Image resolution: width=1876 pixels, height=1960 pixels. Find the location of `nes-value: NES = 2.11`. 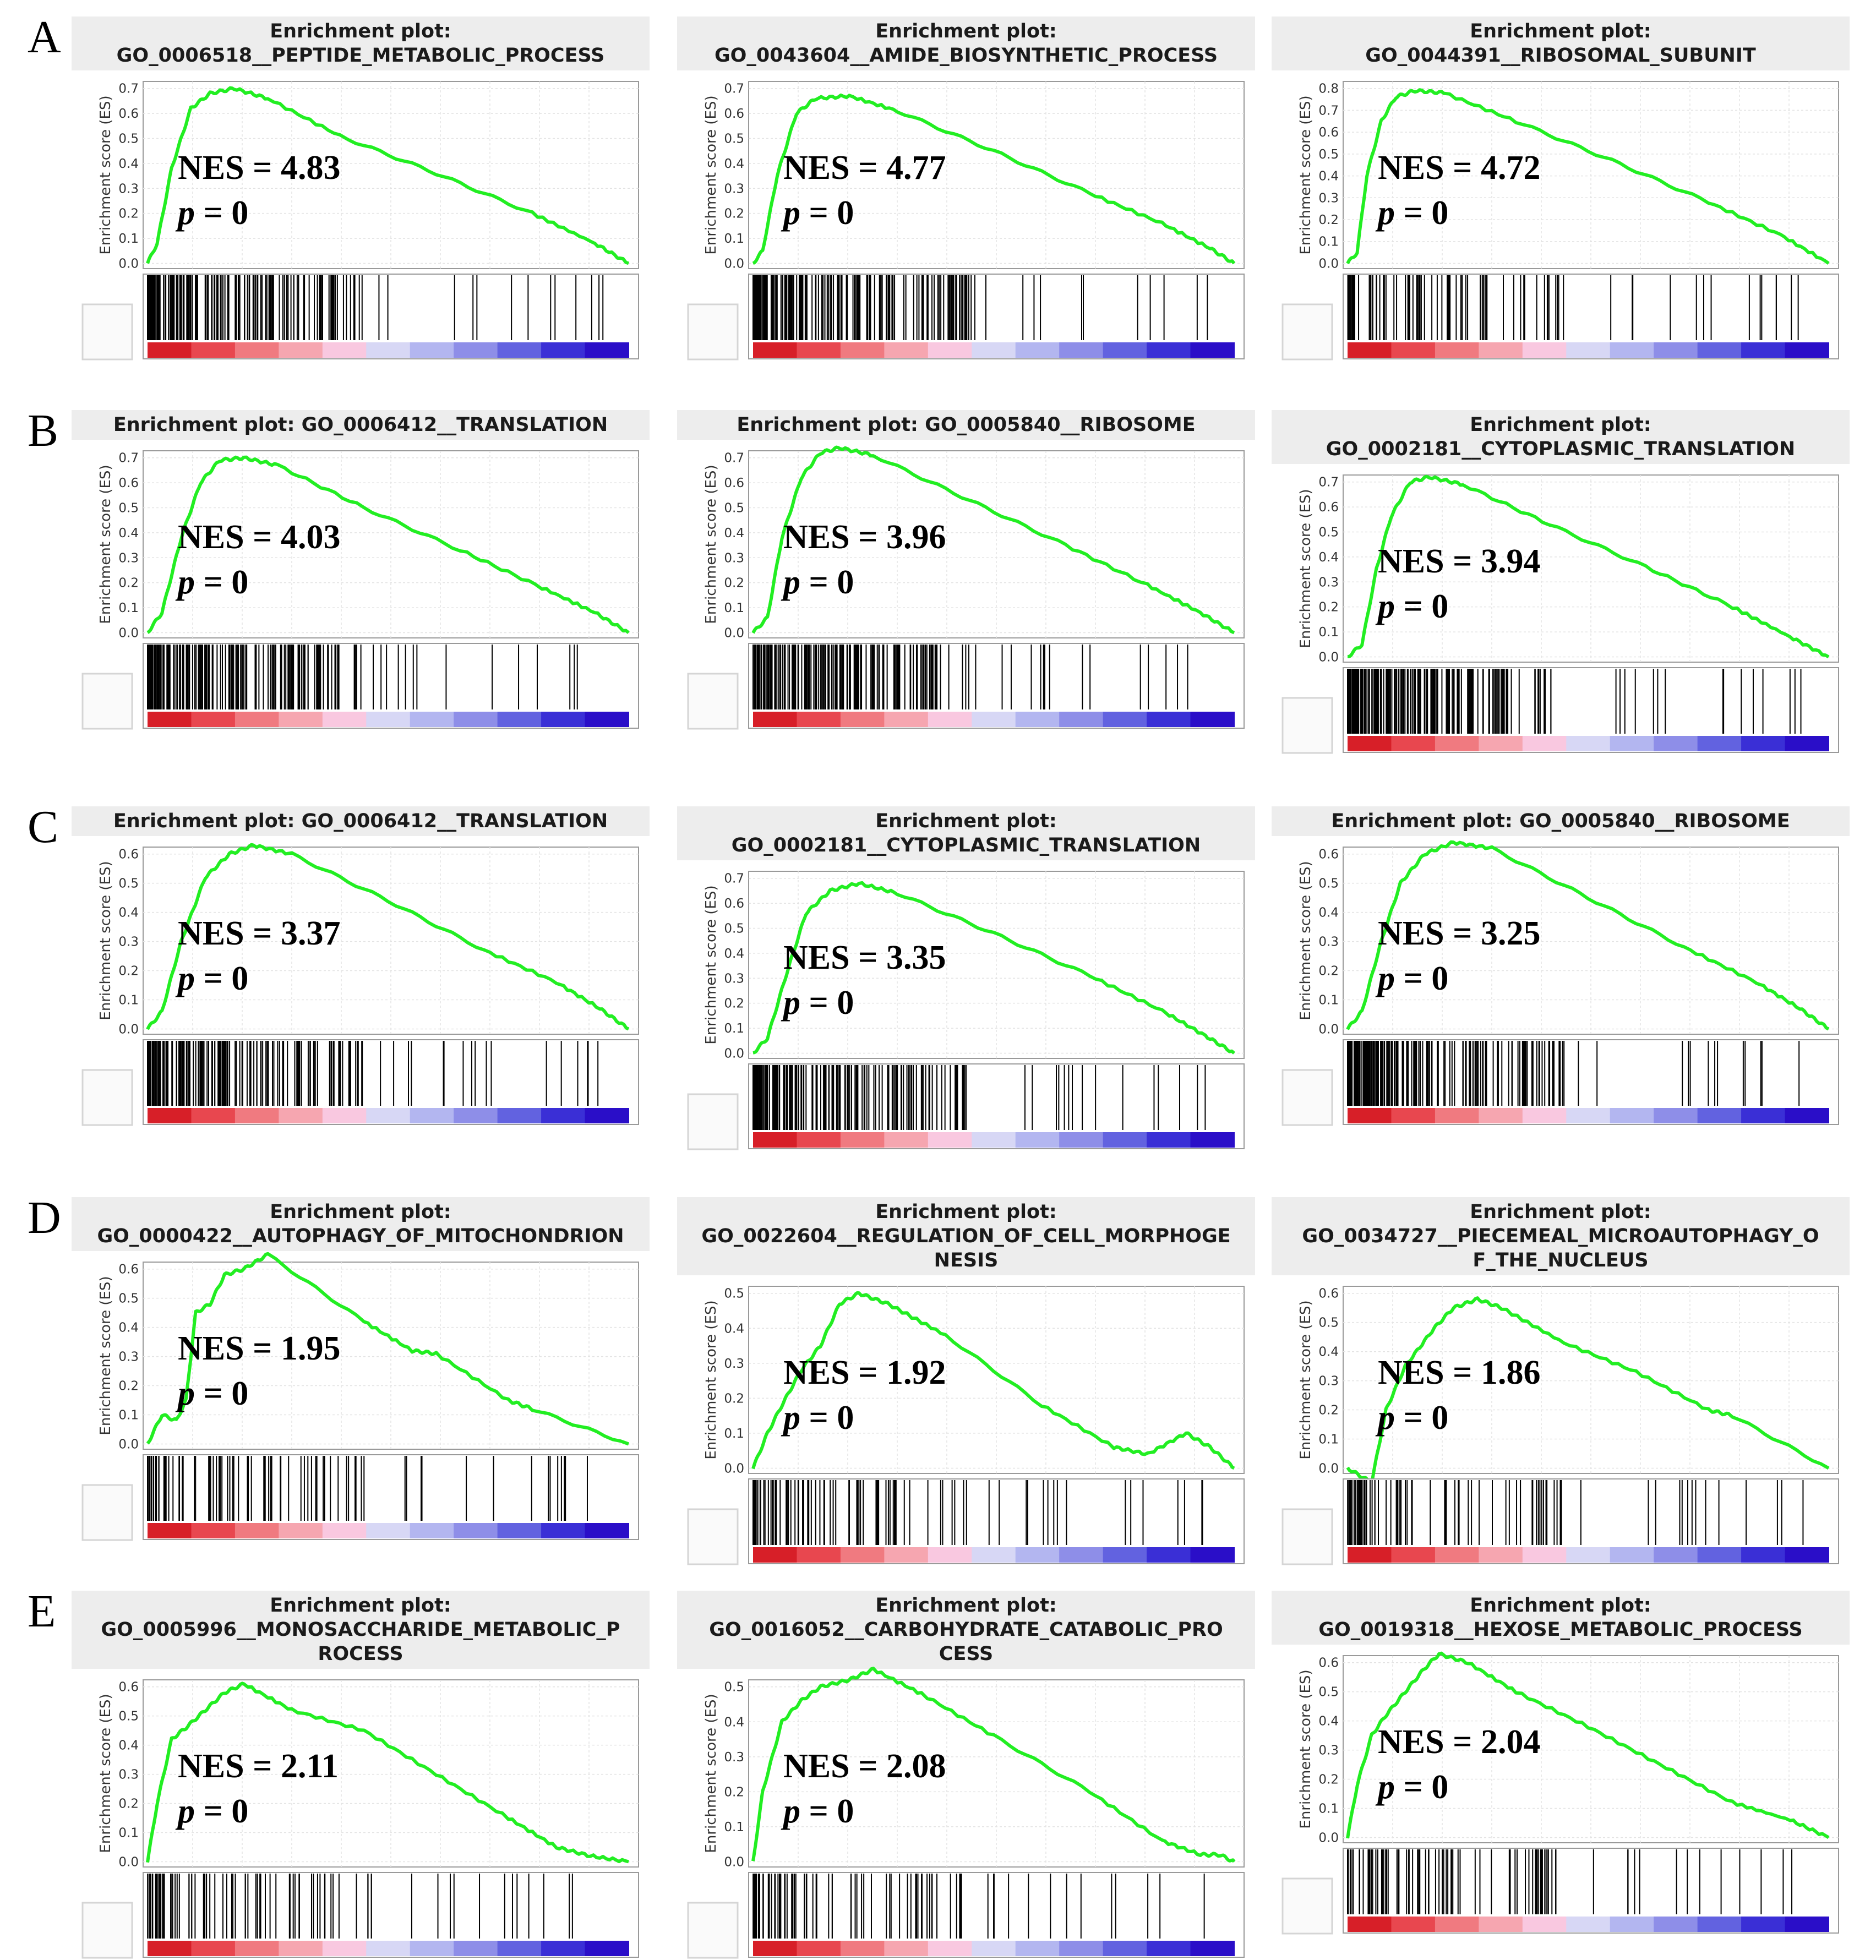

nes-value: NES = 2.11 is located at coordinates (258, 1767).